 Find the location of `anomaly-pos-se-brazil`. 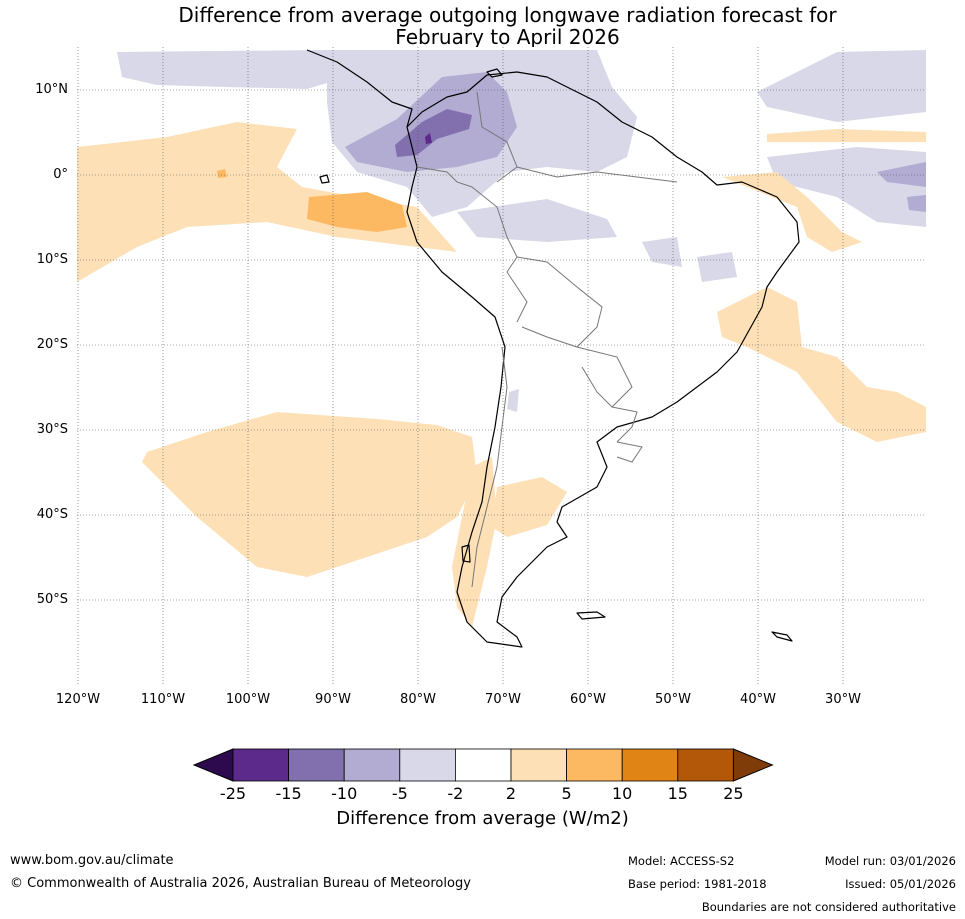

anomaly-pos-se-brazil is located at coordinates (821, 364).